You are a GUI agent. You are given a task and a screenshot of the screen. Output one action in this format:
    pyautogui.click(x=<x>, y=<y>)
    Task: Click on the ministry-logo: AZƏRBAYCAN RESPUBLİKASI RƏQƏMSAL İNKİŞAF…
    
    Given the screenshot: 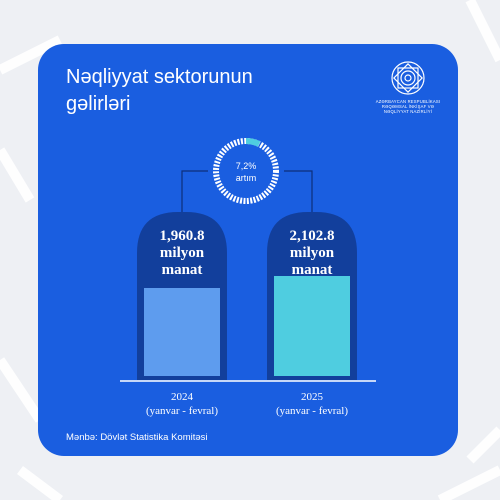 What is the action you would take?
    pyautogui.click(x=408, y=87)
    